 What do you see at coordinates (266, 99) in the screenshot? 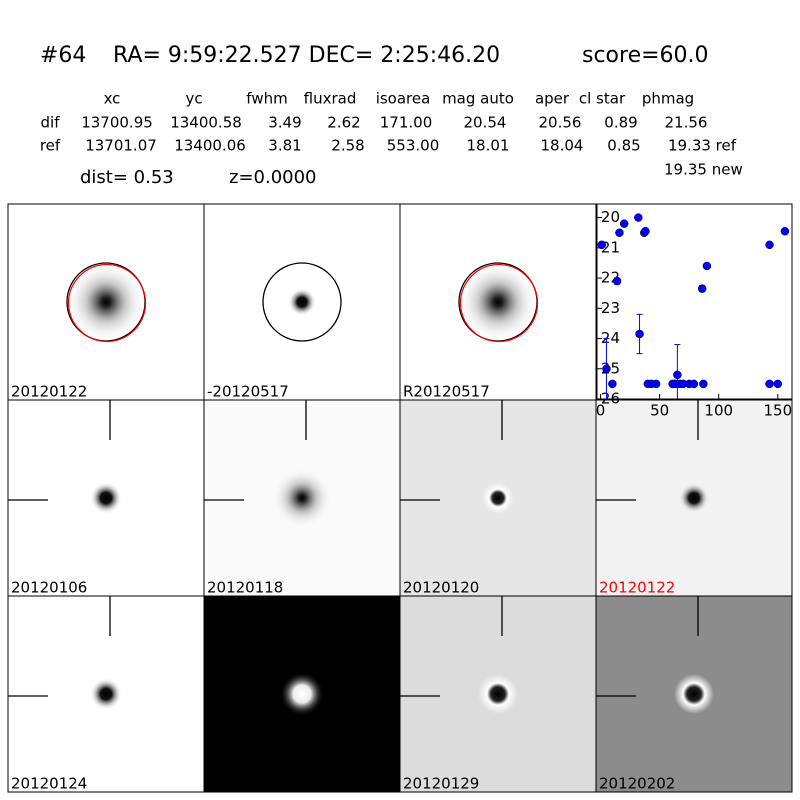
I see `column-header: fwhm` at bounding box center [266, 99].